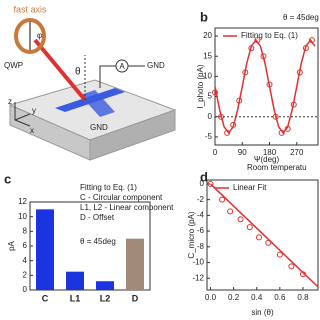  What do you see at coordinates (10, 101) in the screenshot?
I see `label: z` at bounding box center [10, 101].